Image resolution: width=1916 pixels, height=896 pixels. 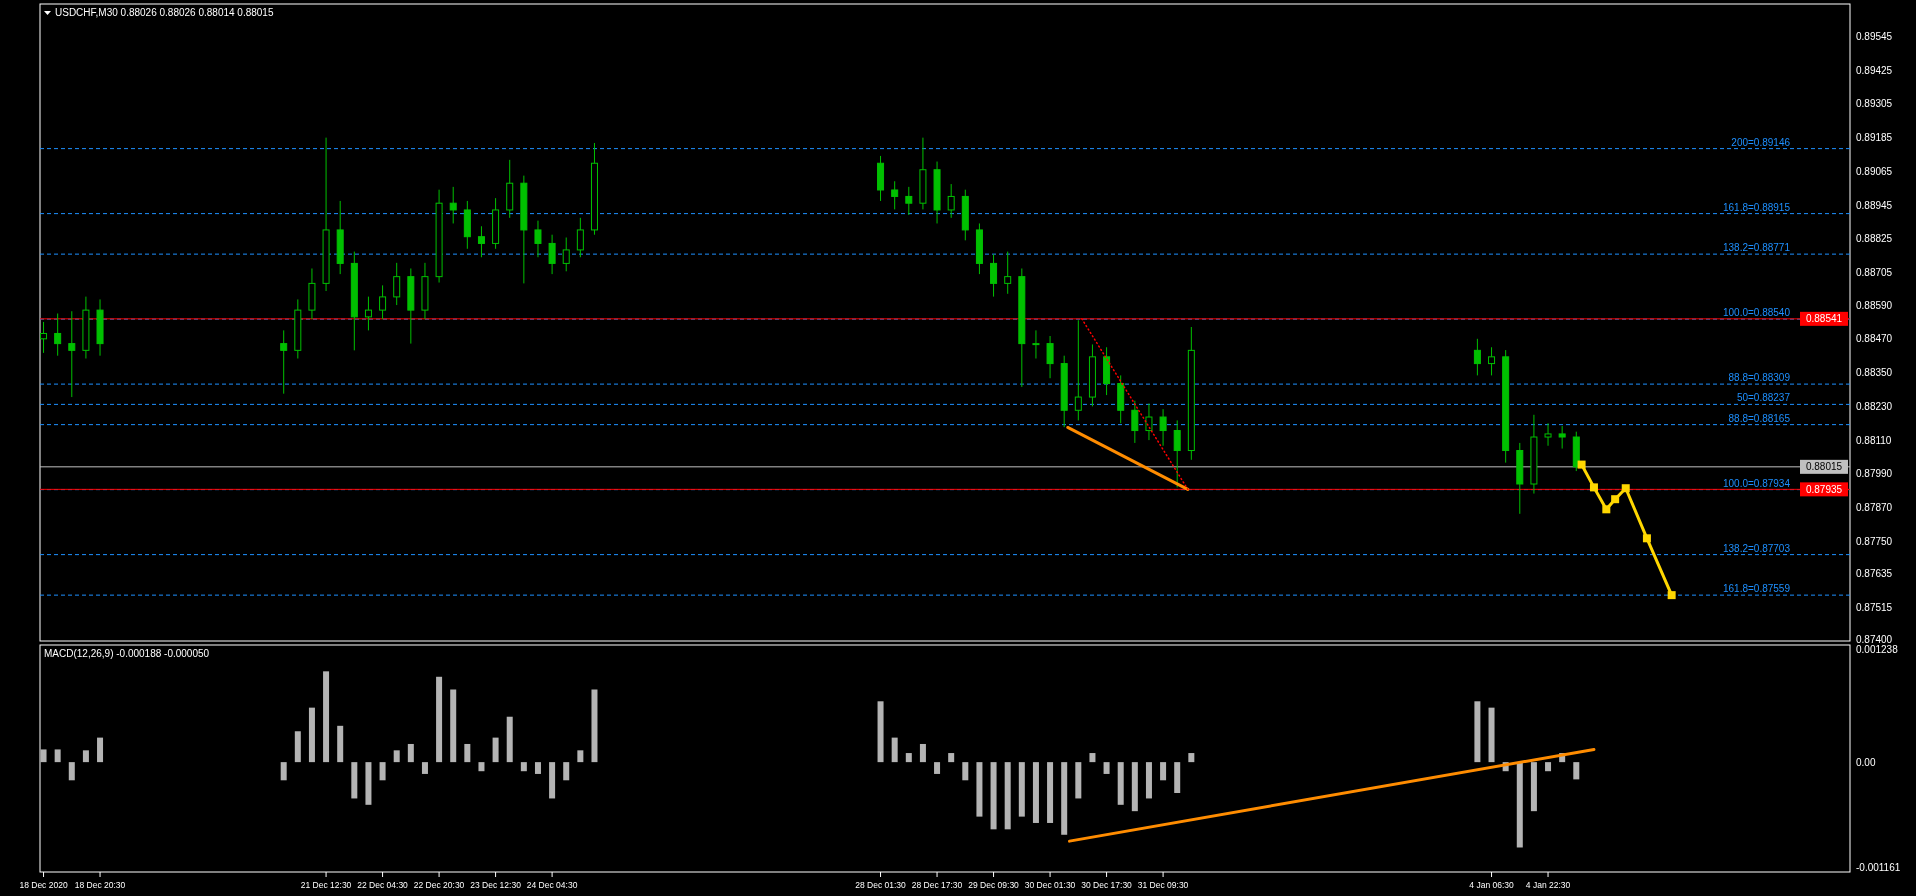 What do you see at coordinates (1874, 373) in the screenshot?
I see `y-tick-label: 0.88350` at bounding box center [1874, 373].